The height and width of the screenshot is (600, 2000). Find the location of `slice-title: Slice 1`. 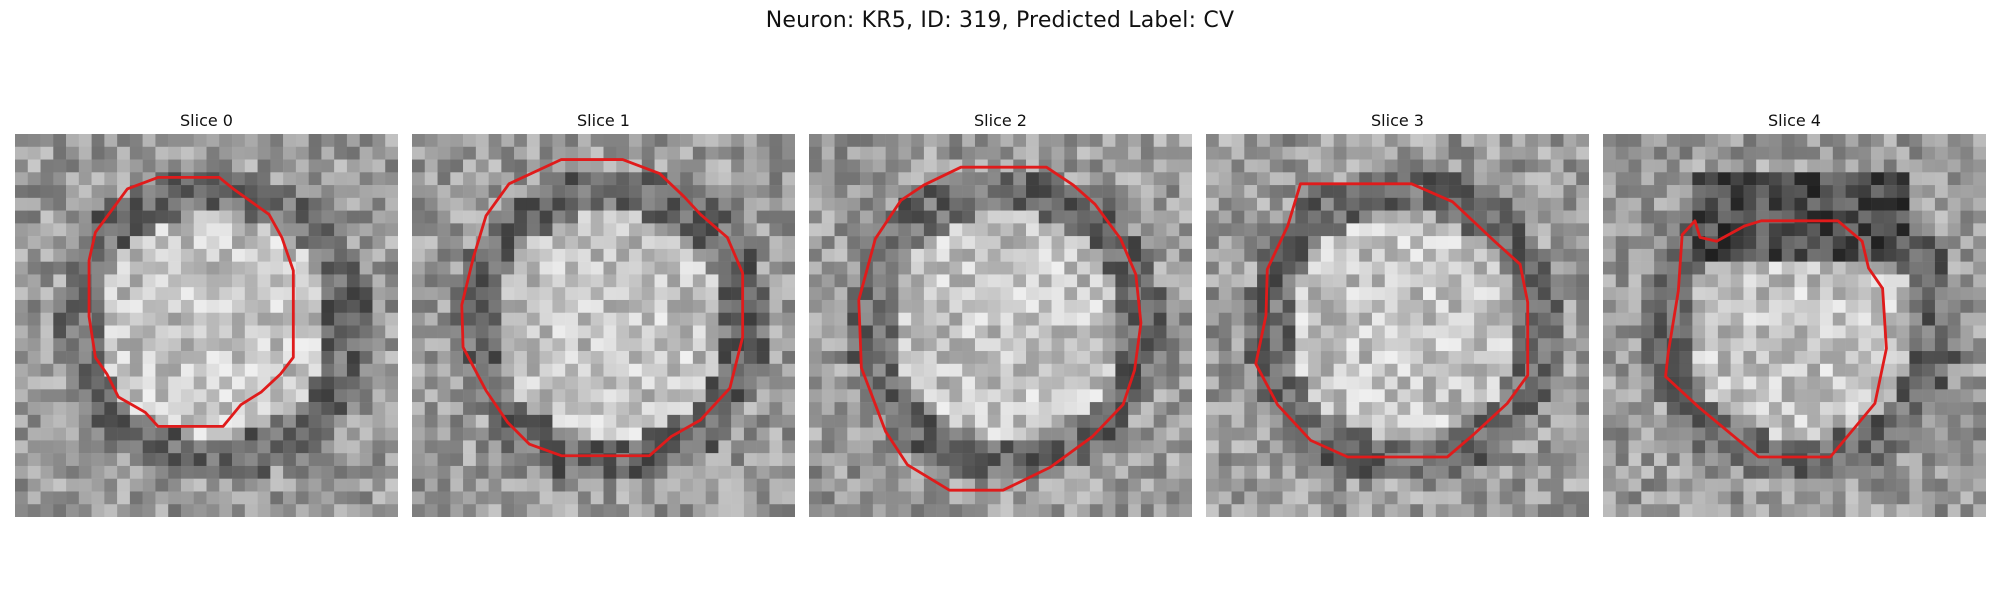

slice-title: Slice 1 is located at coordinates (603, 121).